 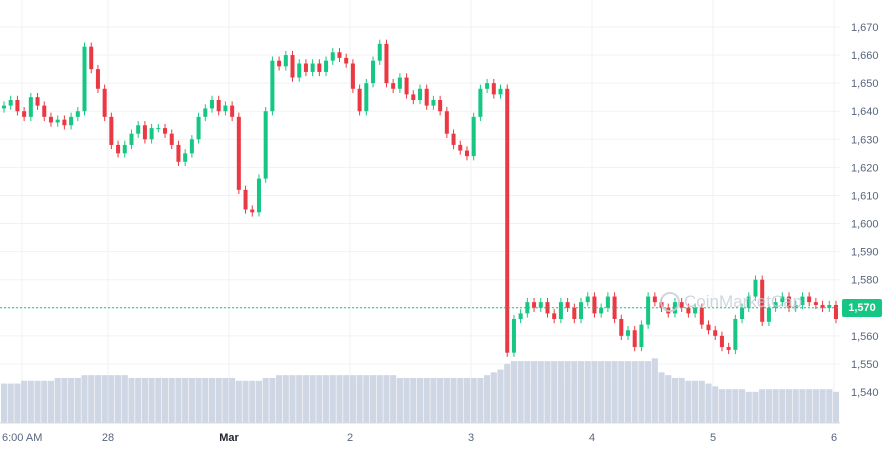 I want to click on y-tick-label: 1,610, so click(x=865, y=196).